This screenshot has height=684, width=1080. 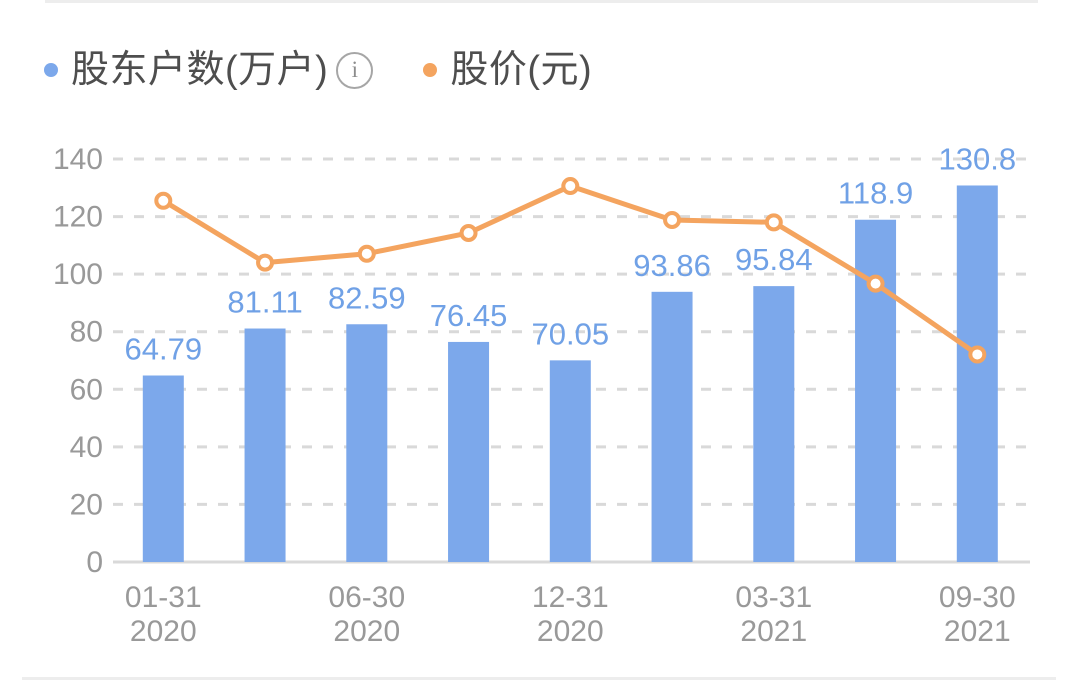 What do you see at coordinates (570, 597) in the screenshot?
I see `x-tick-label: 12-31` at bounding box center [570, 597].